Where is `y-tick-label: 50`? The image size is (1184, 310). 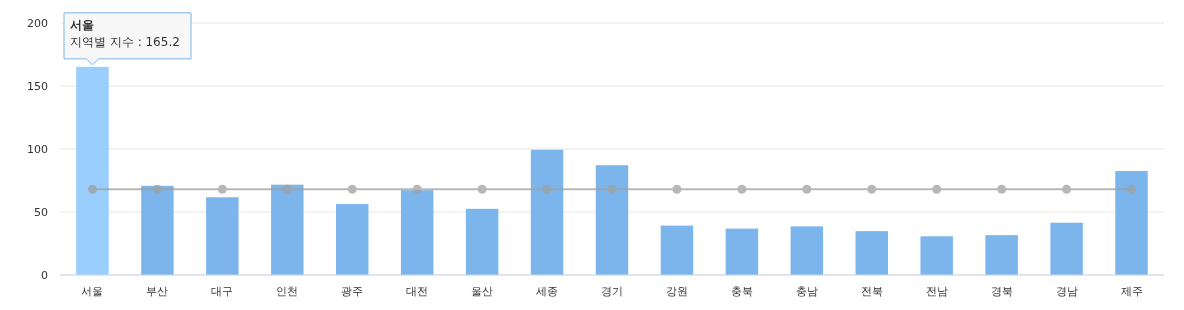 y-tick-label: 50 is located at coordinates (41, 212).